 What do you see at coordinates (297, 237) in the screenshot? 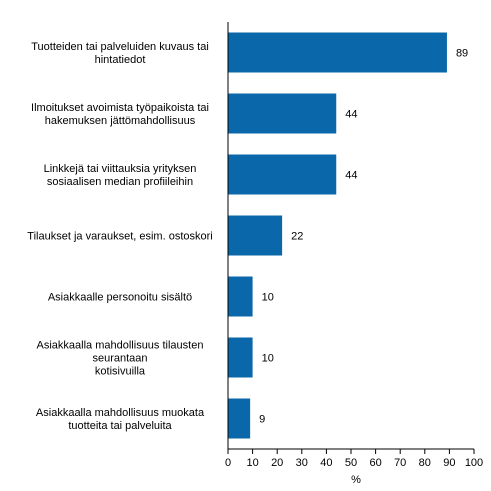
I see `value-label-3: 22` at bounding box center [297, 237].